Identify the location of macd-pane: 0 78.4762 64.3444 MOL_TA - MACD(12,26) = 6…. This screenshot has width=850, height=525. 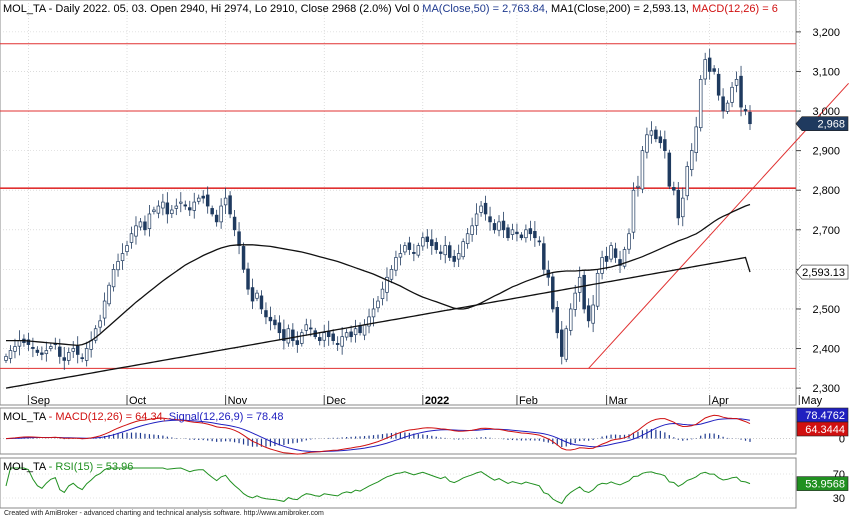
(424, 431).